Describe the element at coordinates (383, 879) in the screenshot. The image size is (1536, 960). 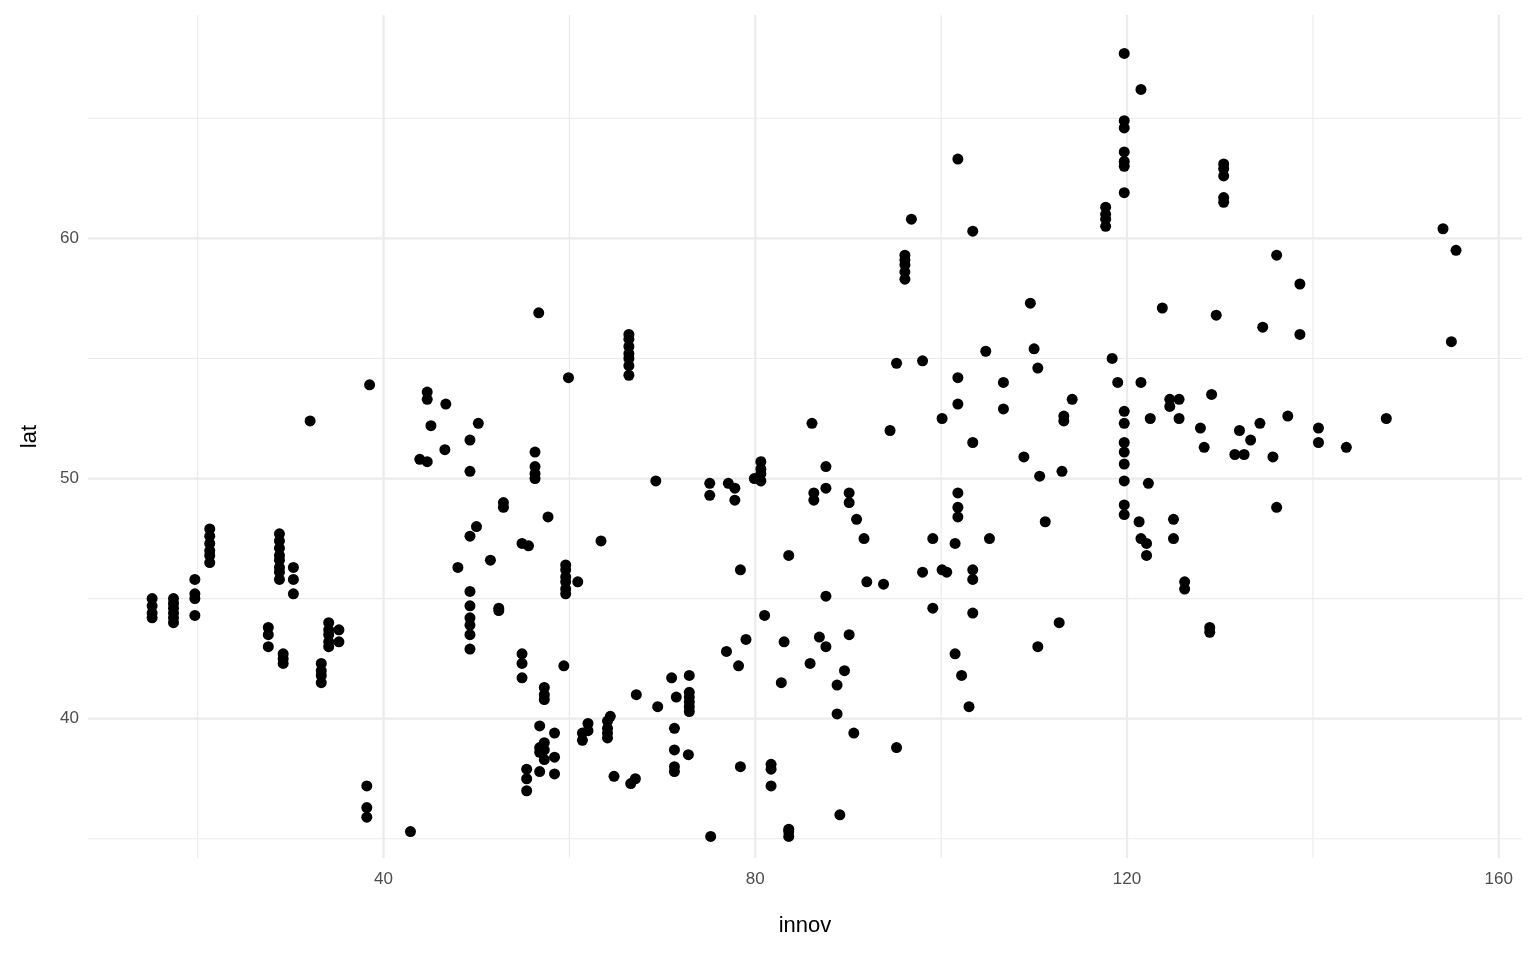
I see `x-tick-label: 40` at that location.